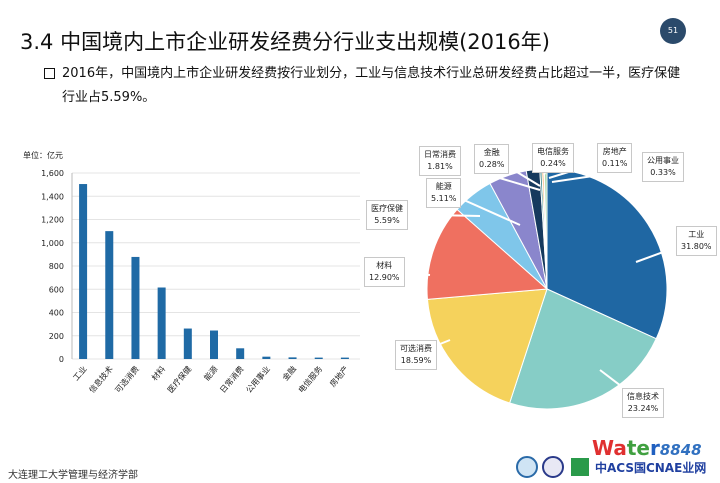 The height and width of the screenshot is (483, 720). I want to click on pie-label-name: 可选消费, so click(416, 348).